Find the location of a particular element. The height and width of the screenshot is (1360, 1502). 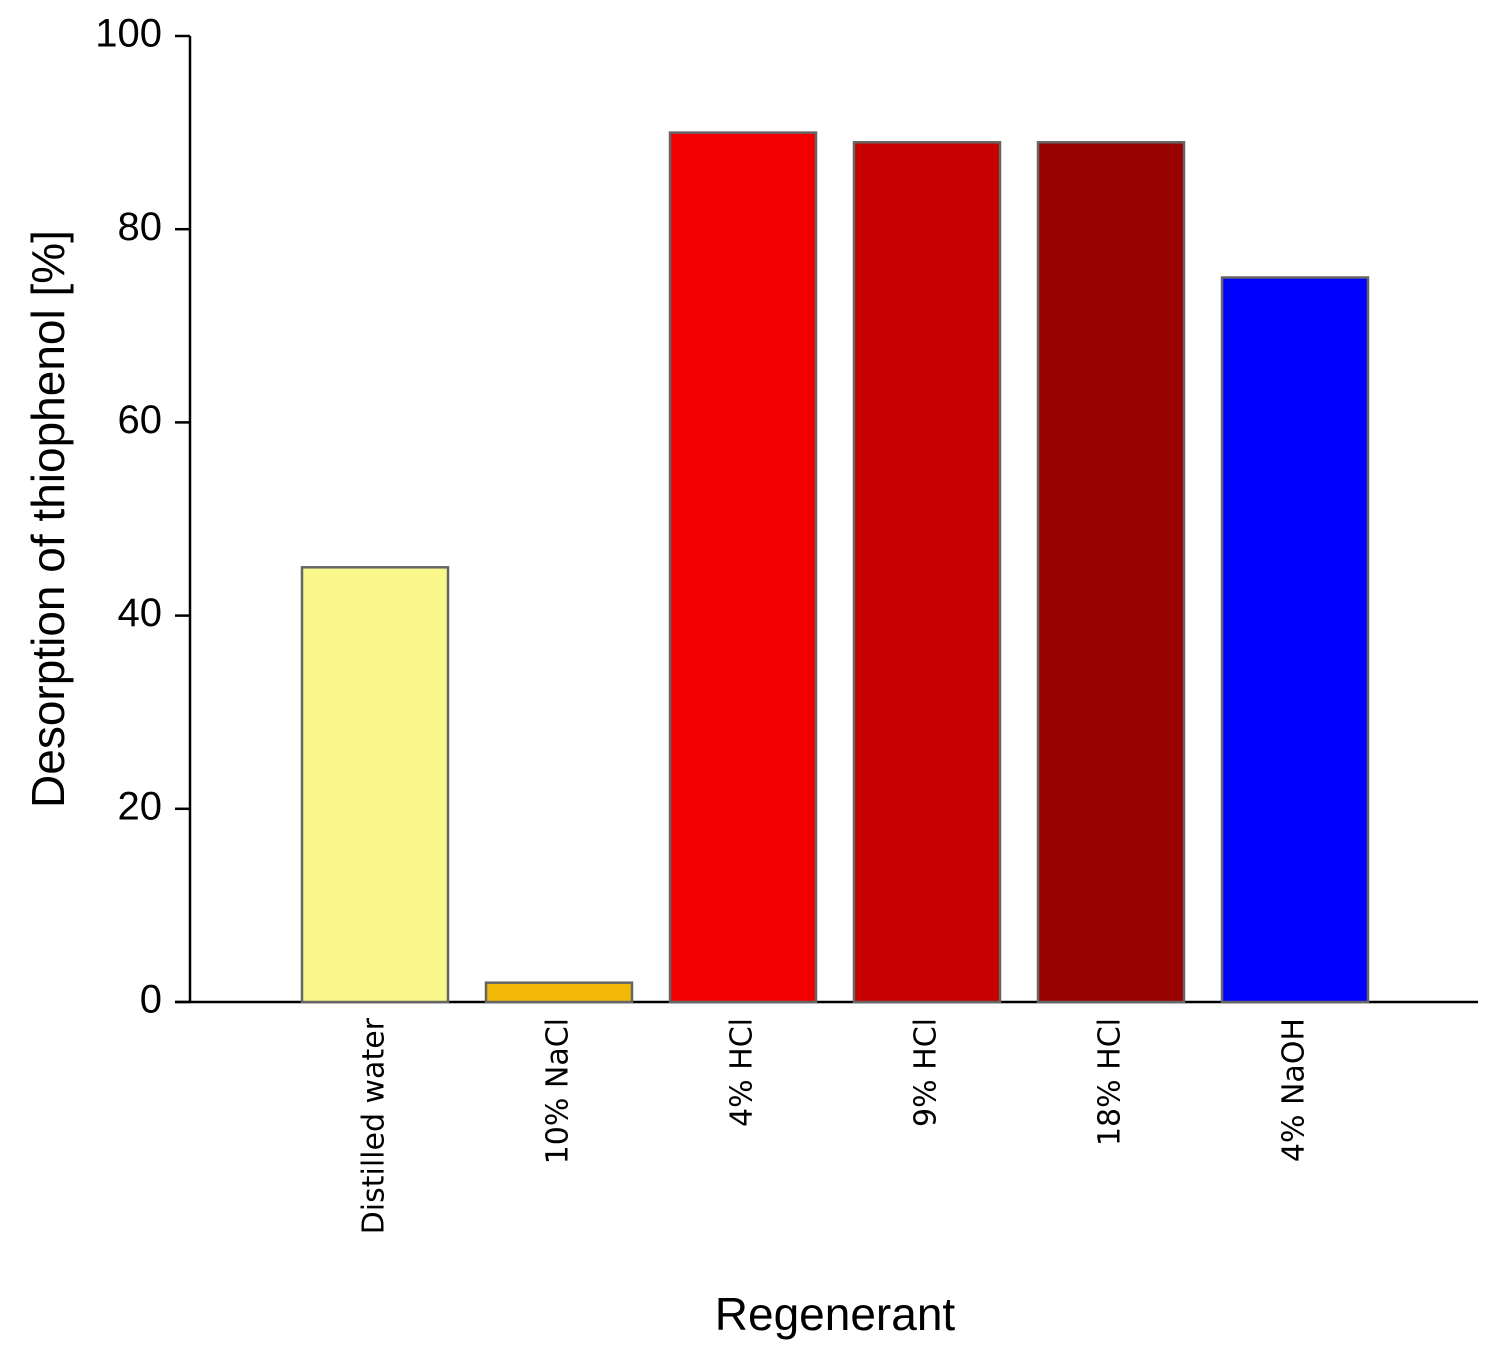

x-tick-label: 9% HCl is located at coordinates (926, 1072).